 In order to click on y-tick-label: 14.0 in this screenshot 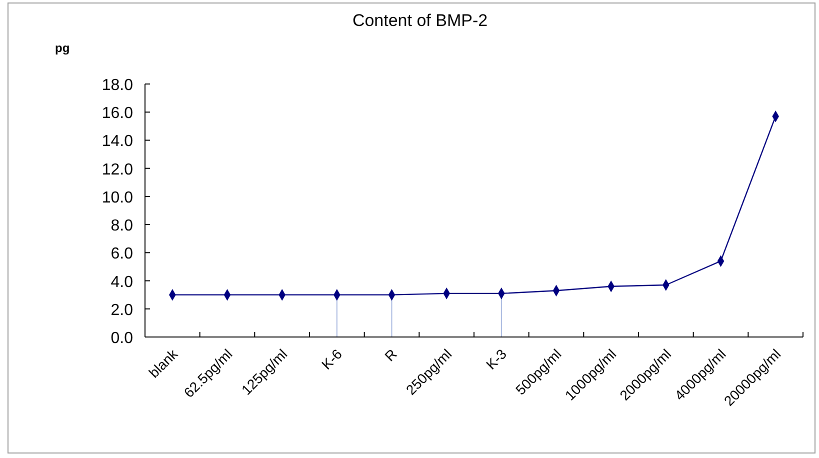, I will do `click(118, 141)`.